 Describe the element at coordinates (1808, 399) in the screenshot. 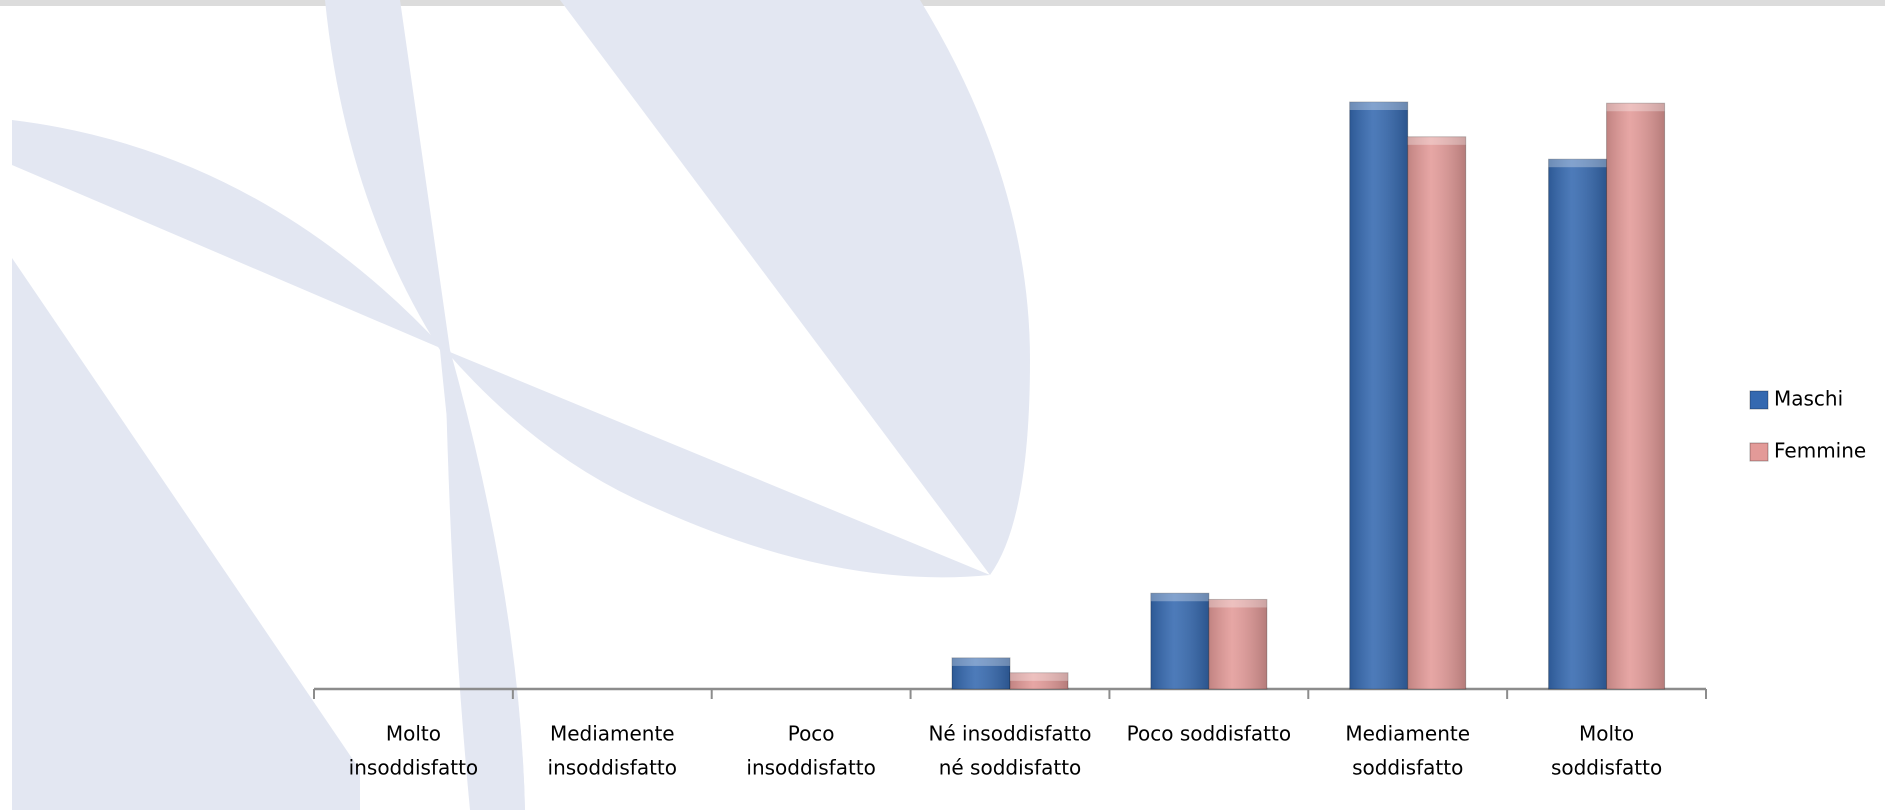

I see `legend-label: Maschi` at that location.